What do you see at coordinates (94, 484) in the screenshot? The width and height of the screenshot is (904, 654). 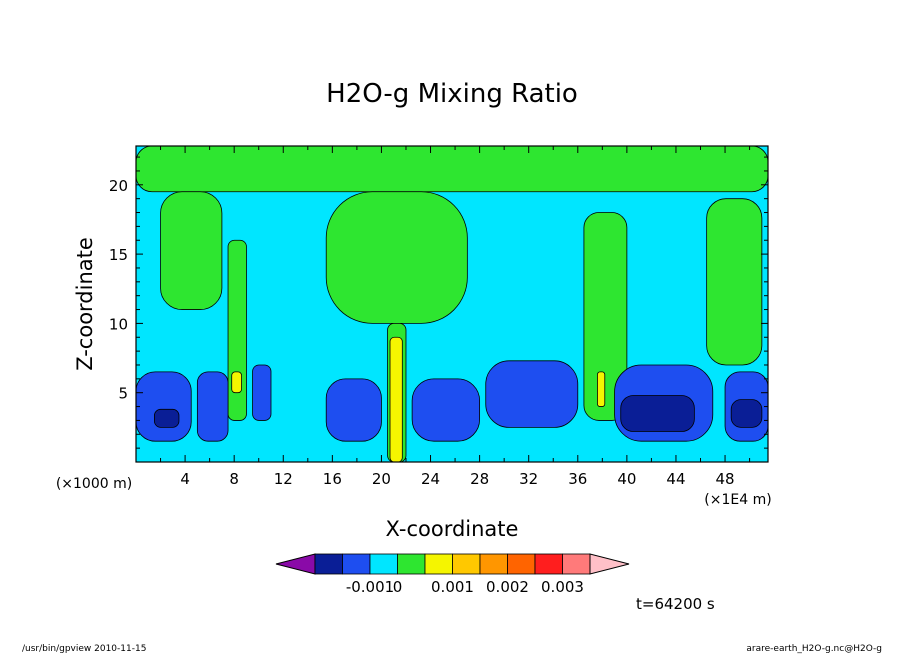 I see `x-unit-left: (×1000 m)` at bounding box center [94, 484].